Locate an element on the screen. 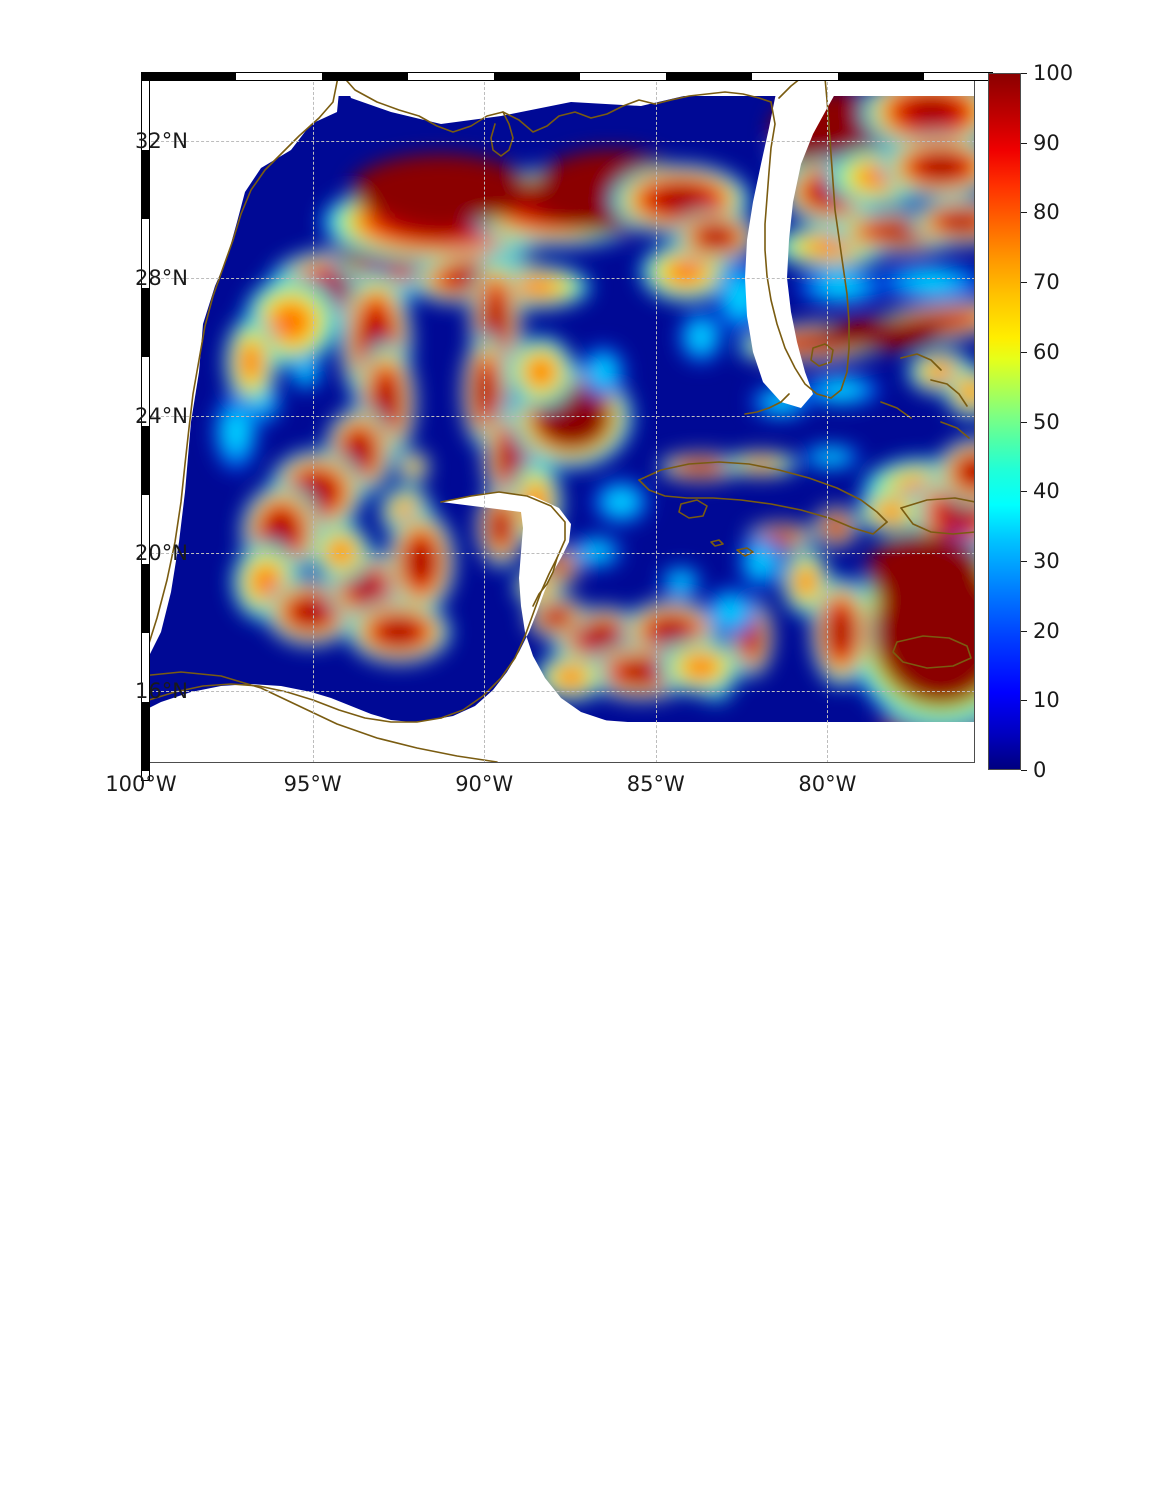 The height and width of the screenshot is (1508, 1167). xtick-label-85W: 85°W is located at coordinates (655, 784).